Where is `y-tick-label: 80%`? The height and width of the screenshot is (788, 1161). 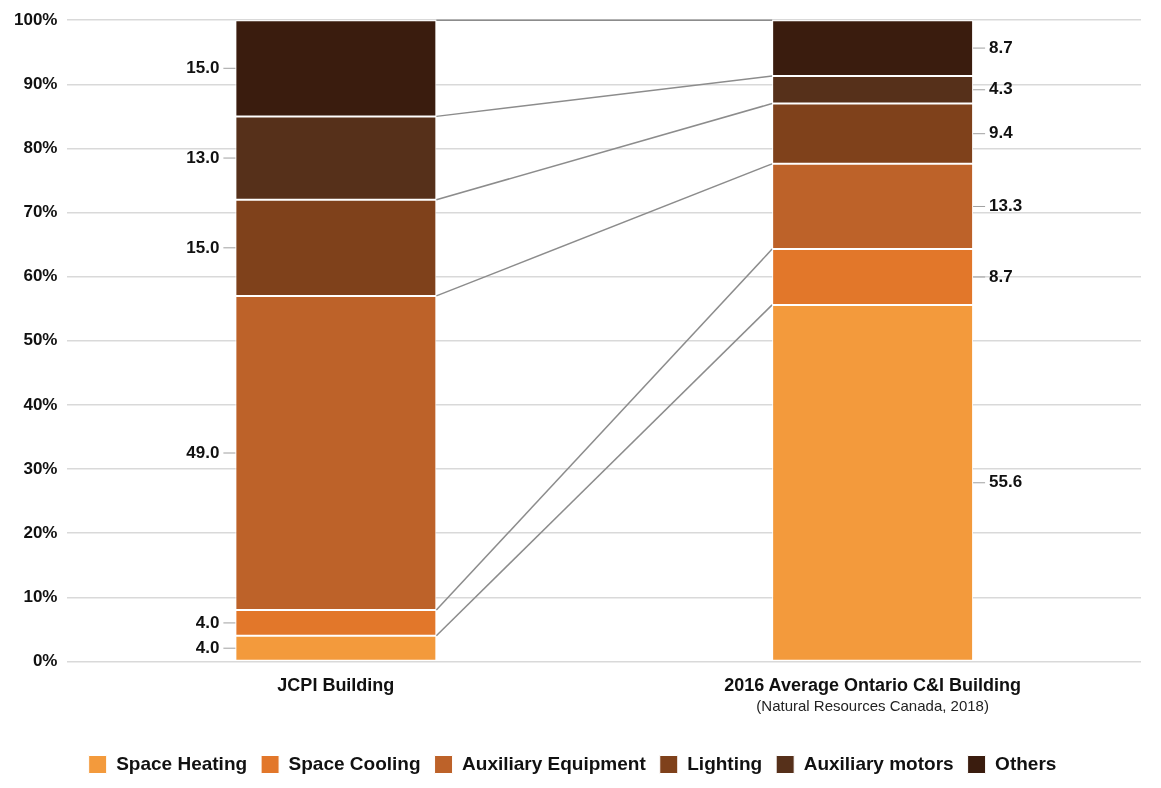
y-tick-label: 80% is located at coordinates (40, 148).